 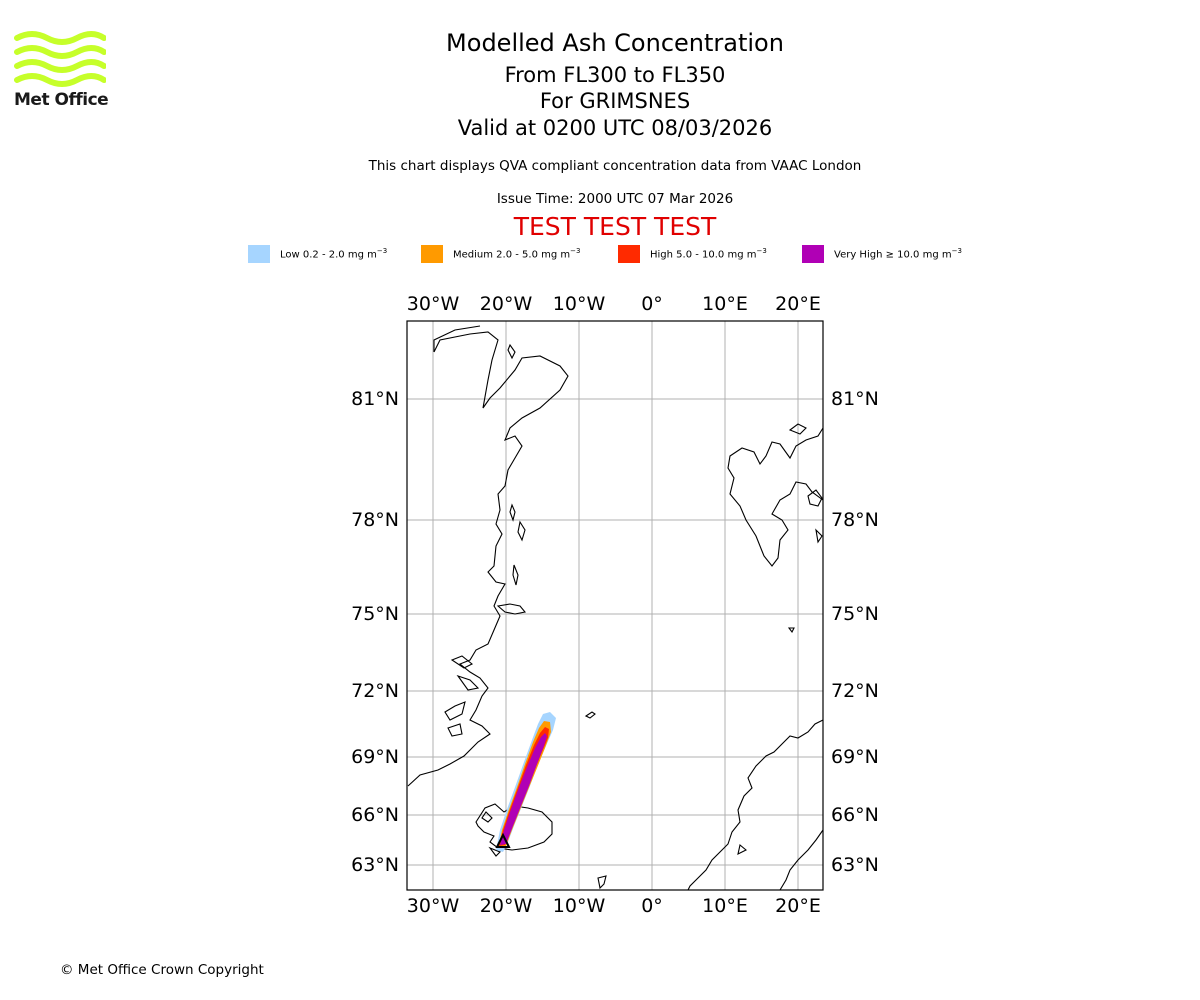 I want to click on lat-label-75n-right: 75°N, so click(x=855, y=614).